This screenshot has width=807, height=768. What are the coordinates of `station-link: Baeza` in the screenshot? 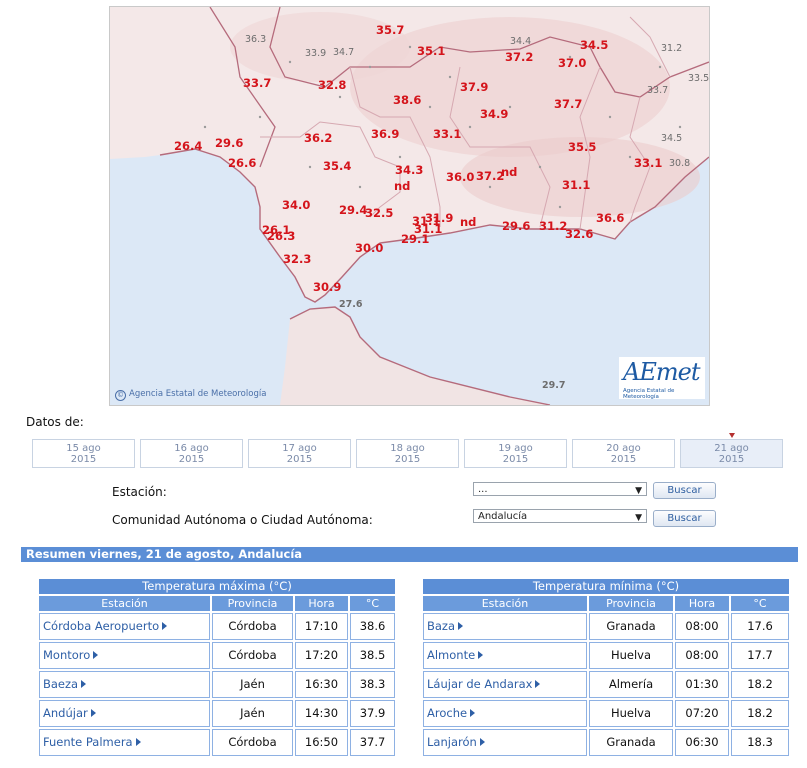 It's located at (124, 684).